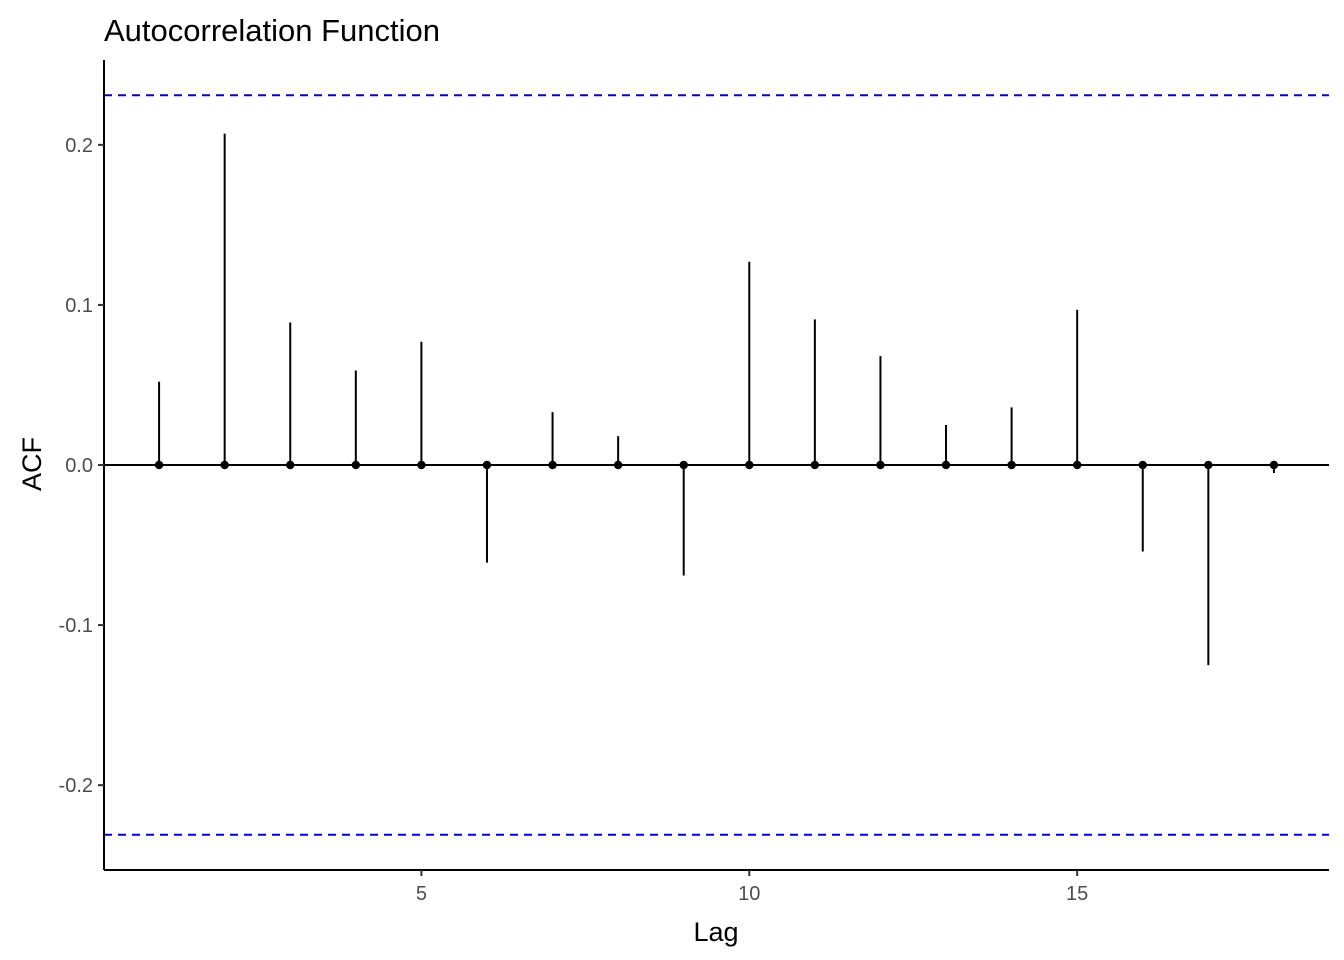 This screenshot has height=960, width=1344. I want to click on chart-title: Autocorrelation Function, so click(272, 30).